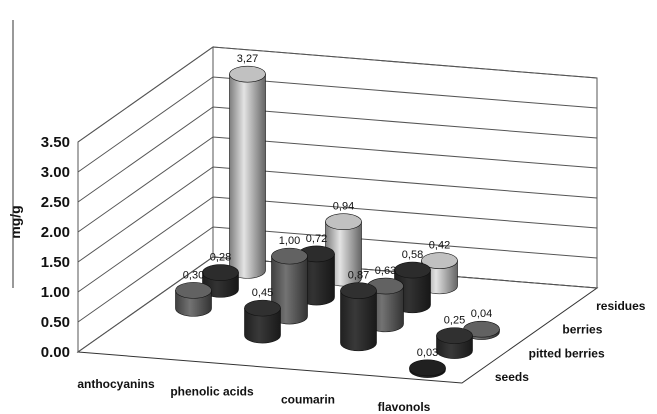  I want to click on data-label: 0,72, so click(316, 239).